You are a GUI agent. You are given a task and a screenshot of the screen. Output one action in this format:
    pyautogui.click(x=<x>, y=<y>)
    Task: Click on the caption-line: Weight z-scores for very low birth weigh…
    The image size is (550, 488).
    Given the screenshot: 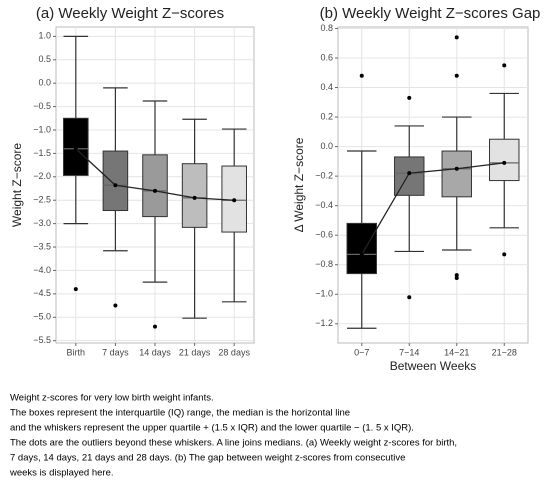 What is the action you would take?
    pyautogui.click(x=112, y=398)
    